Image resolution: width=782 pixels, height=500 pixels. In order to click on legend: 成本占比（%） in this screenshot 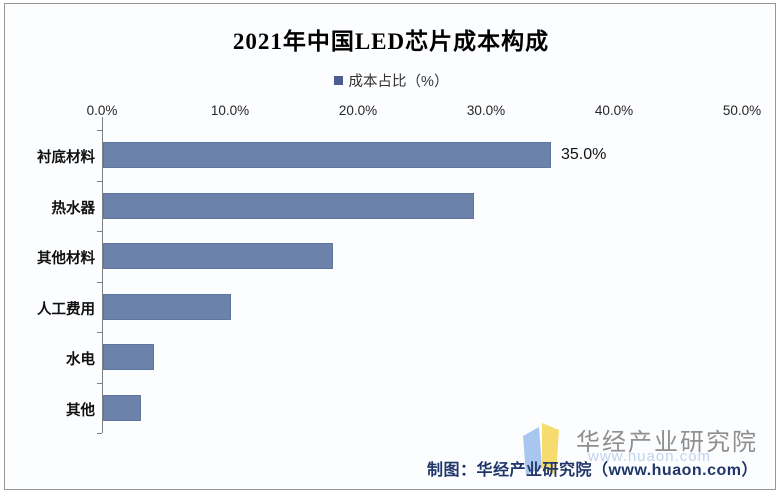, I will do `click(391, 80)`.